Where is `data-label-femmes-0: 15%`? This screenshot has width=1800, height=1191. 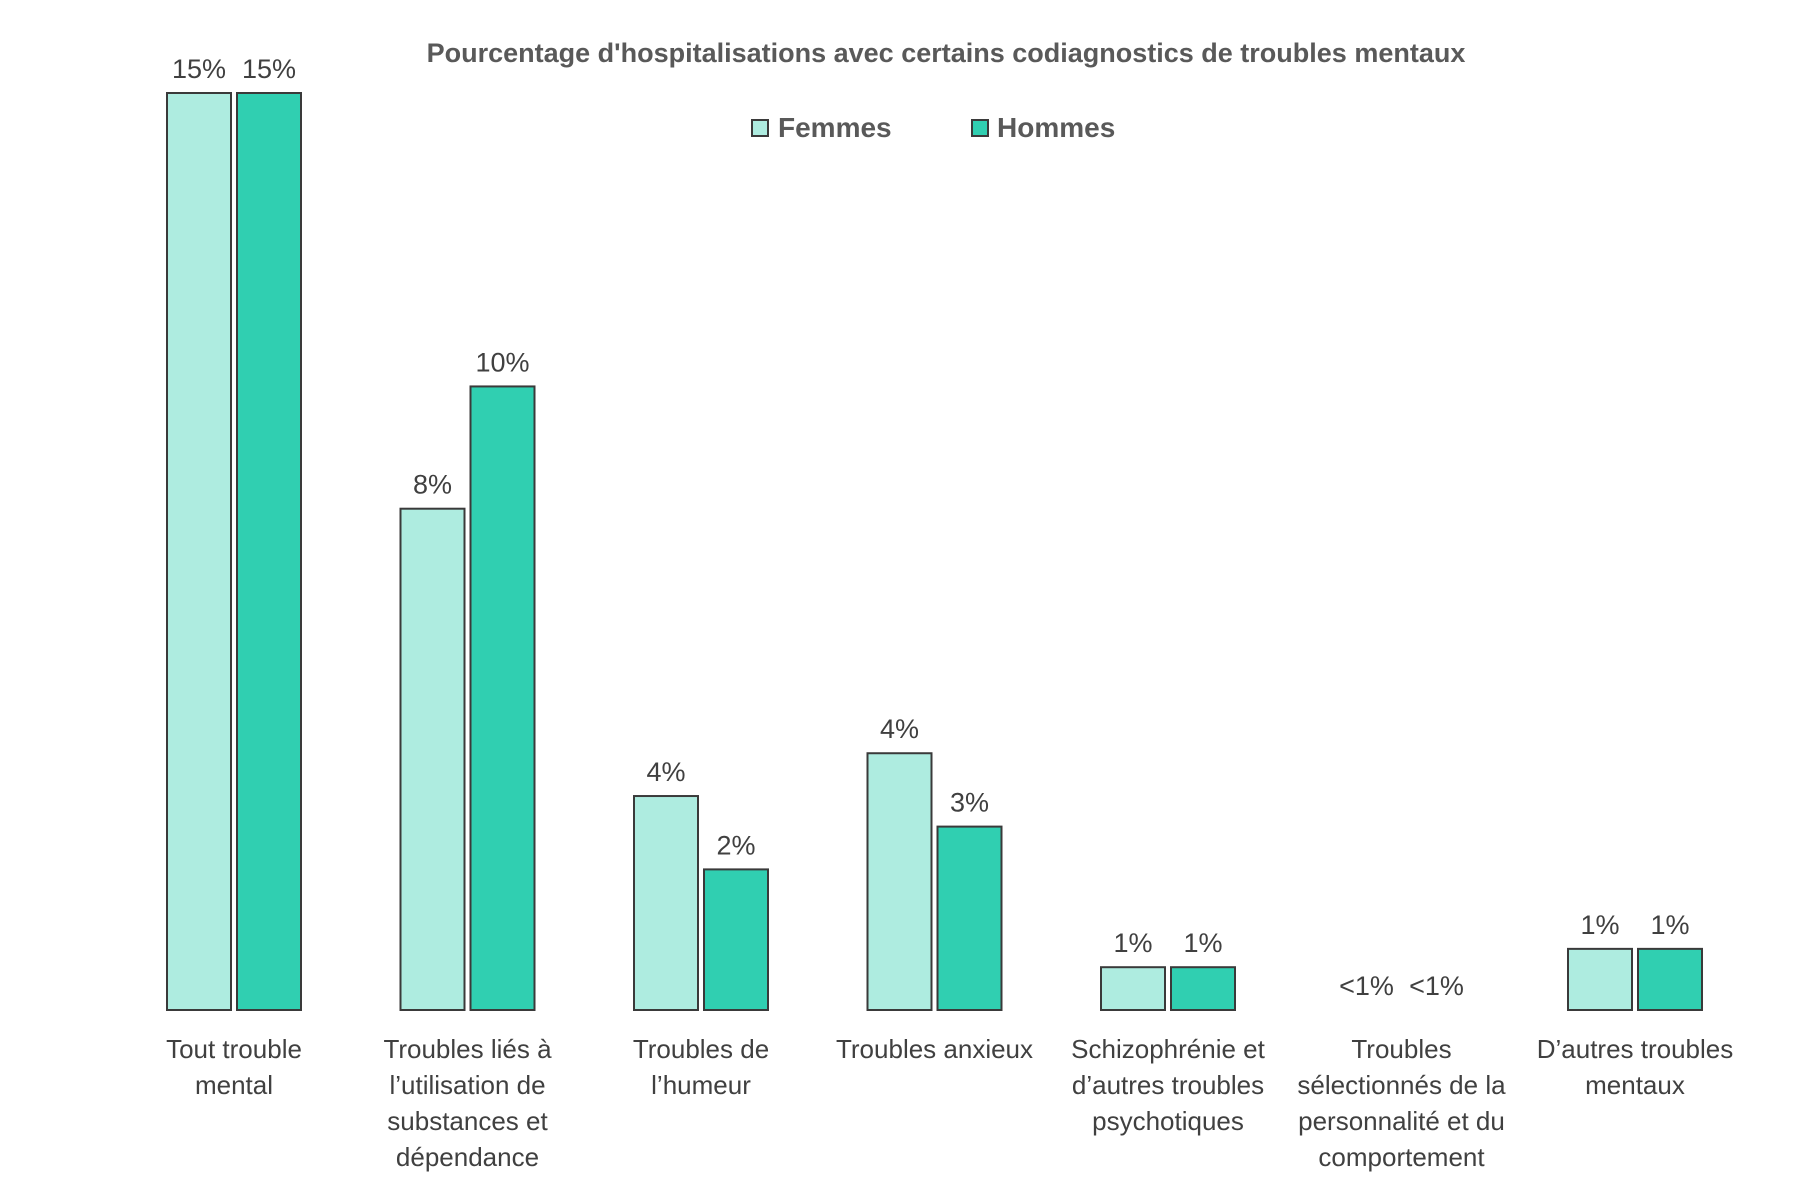 data-label-femmes-0: 15% is located at coordinates (199, 69).